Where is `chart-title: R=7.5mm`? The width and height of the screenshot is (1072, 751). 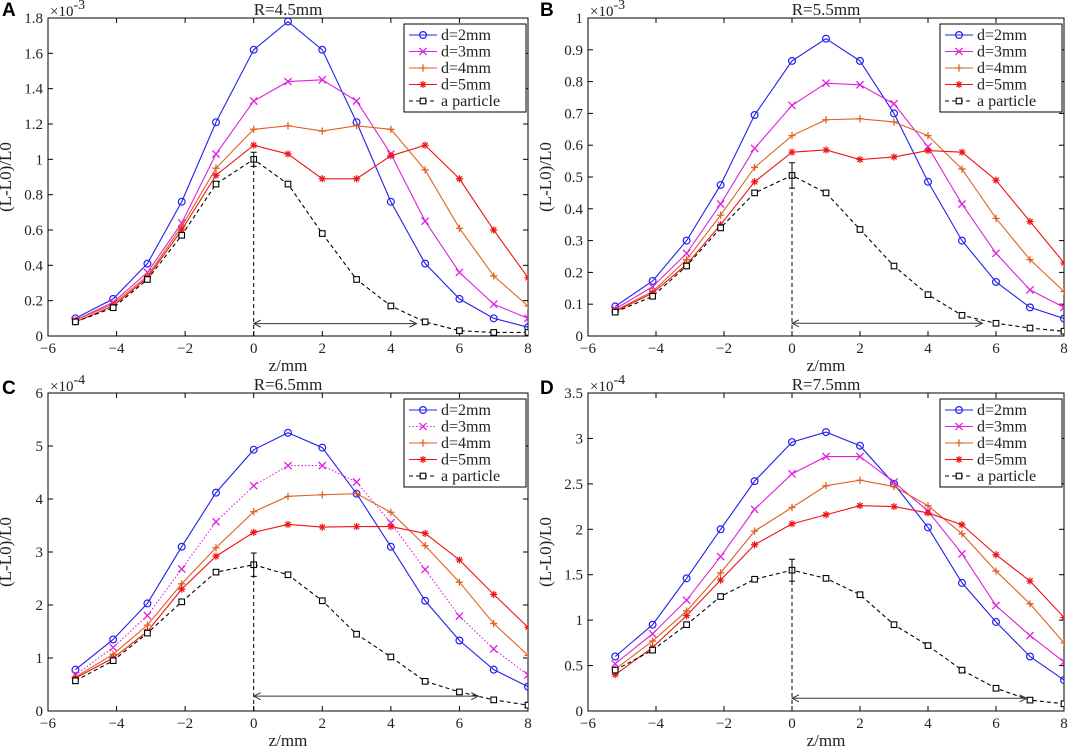 chart-title: R=7.5mm is located at coordinates (826, 384).